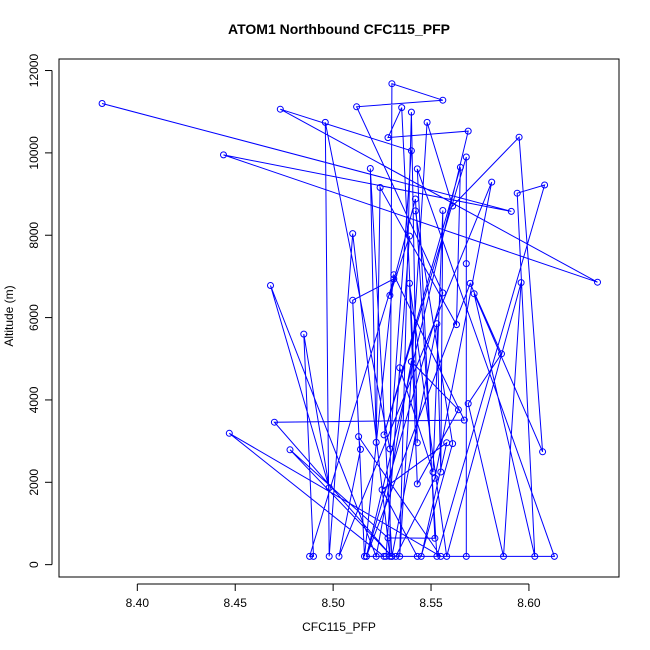 The width and height of the screenshot is (650, 650). What do you see at coordinates (34, 399) in the screenshot?
I see `y-tick-label: 4000` at bounding box center [34, 399].